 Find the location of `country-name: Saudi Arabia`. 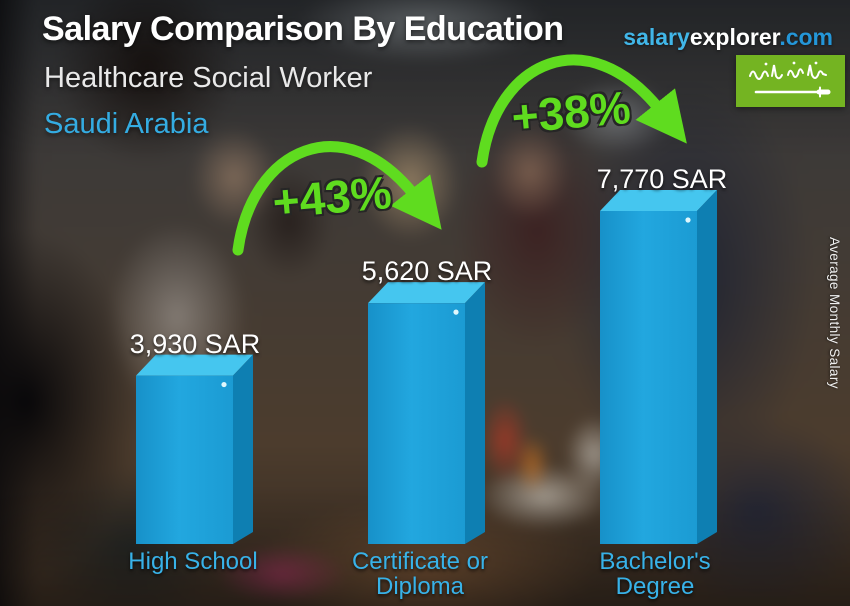

country-name: Saudi Arabia is located at coordinates (126, 124).